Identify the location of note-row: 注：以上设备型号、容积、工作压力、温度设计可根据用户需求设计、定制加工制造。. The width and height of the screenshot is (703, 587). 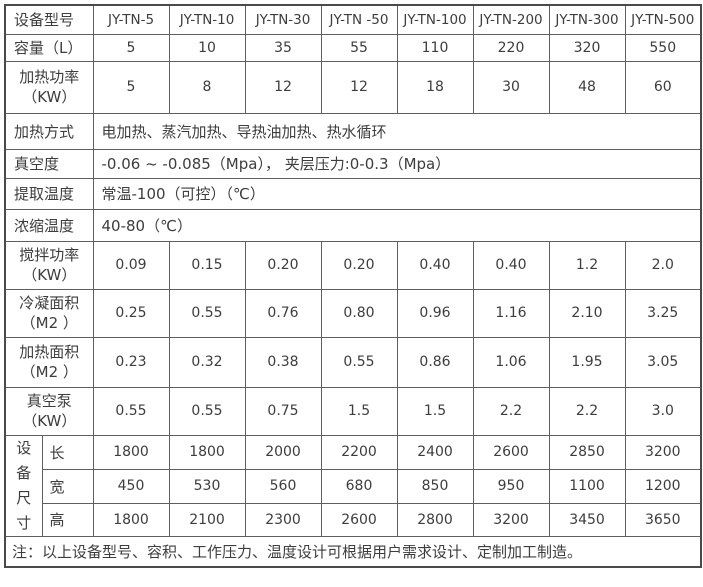
(353, 551).